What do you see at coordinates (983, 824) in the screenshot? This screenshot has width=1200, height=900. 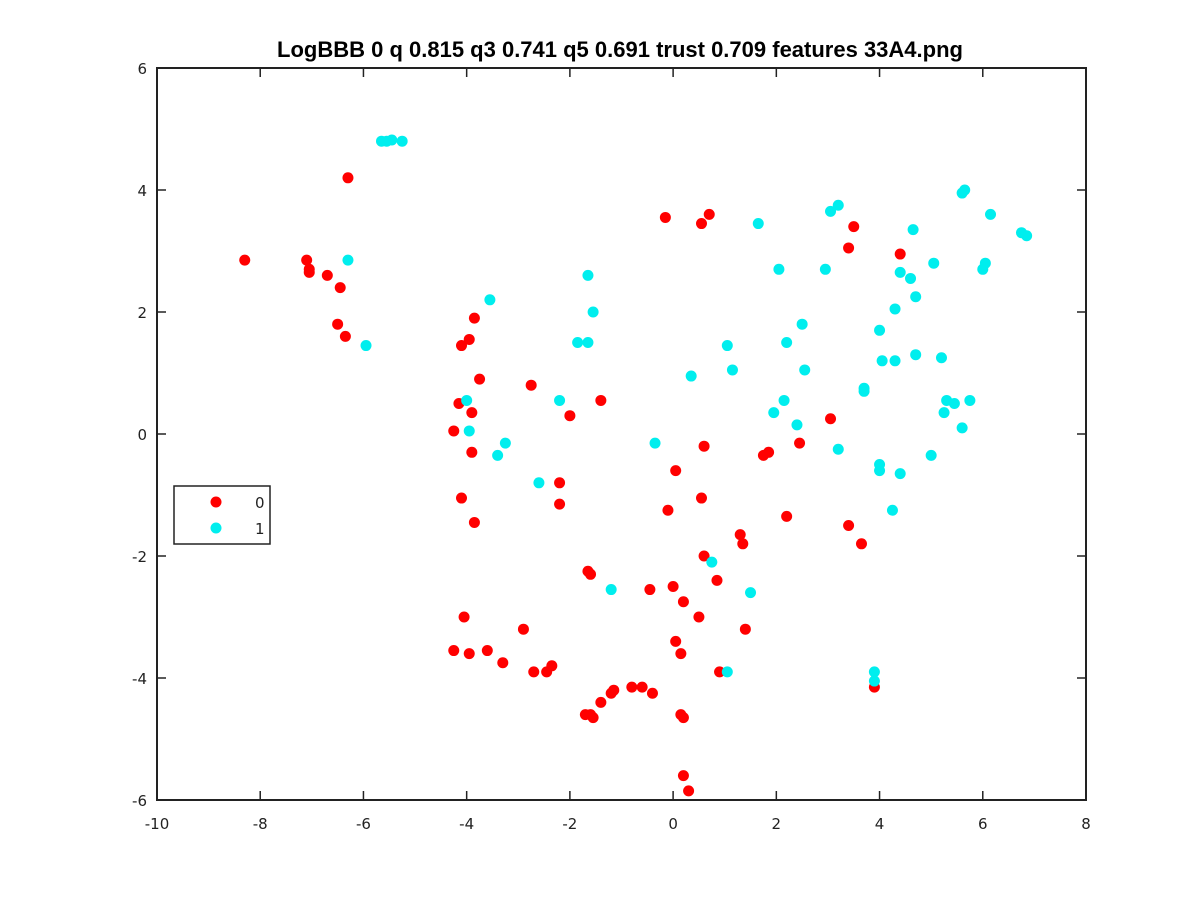 I see `x-tick-label: 6` at bounding box center [983, 824].